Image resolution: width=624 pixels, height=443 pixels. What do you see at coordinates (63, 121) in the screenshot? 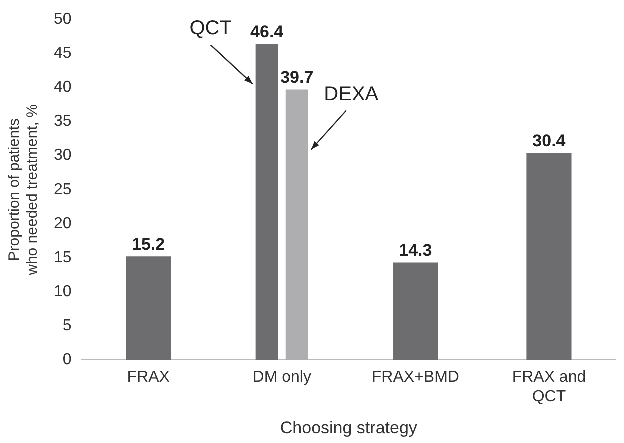
I see `y-tick-label: 35` at bounding box center [63, 121].